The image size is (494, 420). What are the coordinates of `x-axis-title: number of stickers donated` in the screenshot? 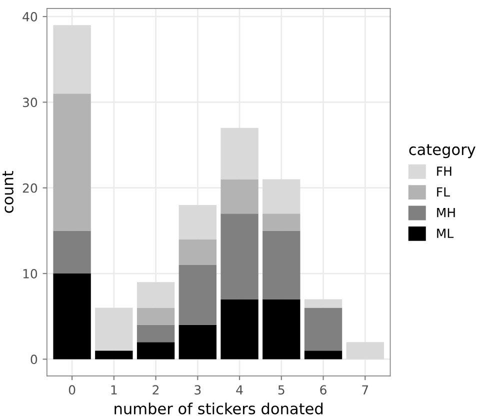 It's located at (218, 408).